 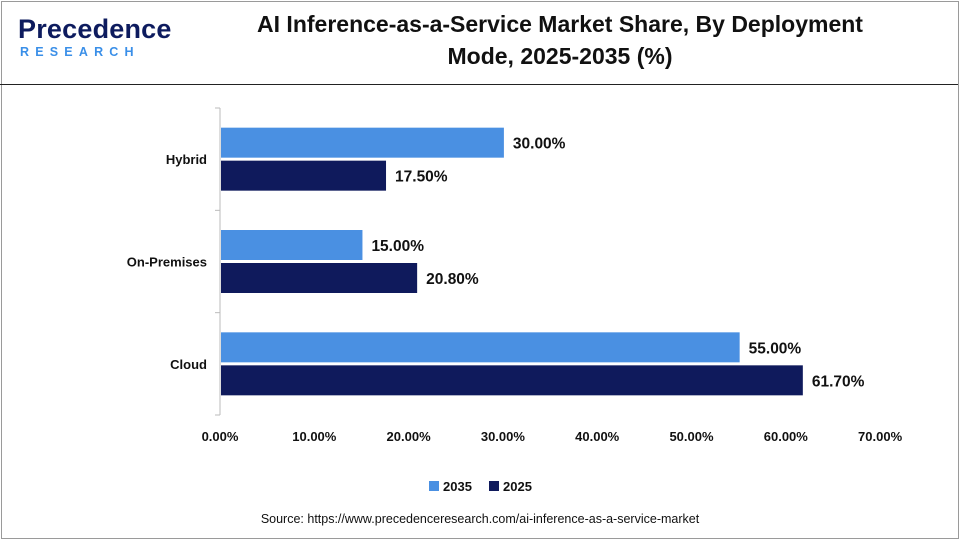 I want to click on x-tick-label: 60.00%, so click(x=786, y=436).